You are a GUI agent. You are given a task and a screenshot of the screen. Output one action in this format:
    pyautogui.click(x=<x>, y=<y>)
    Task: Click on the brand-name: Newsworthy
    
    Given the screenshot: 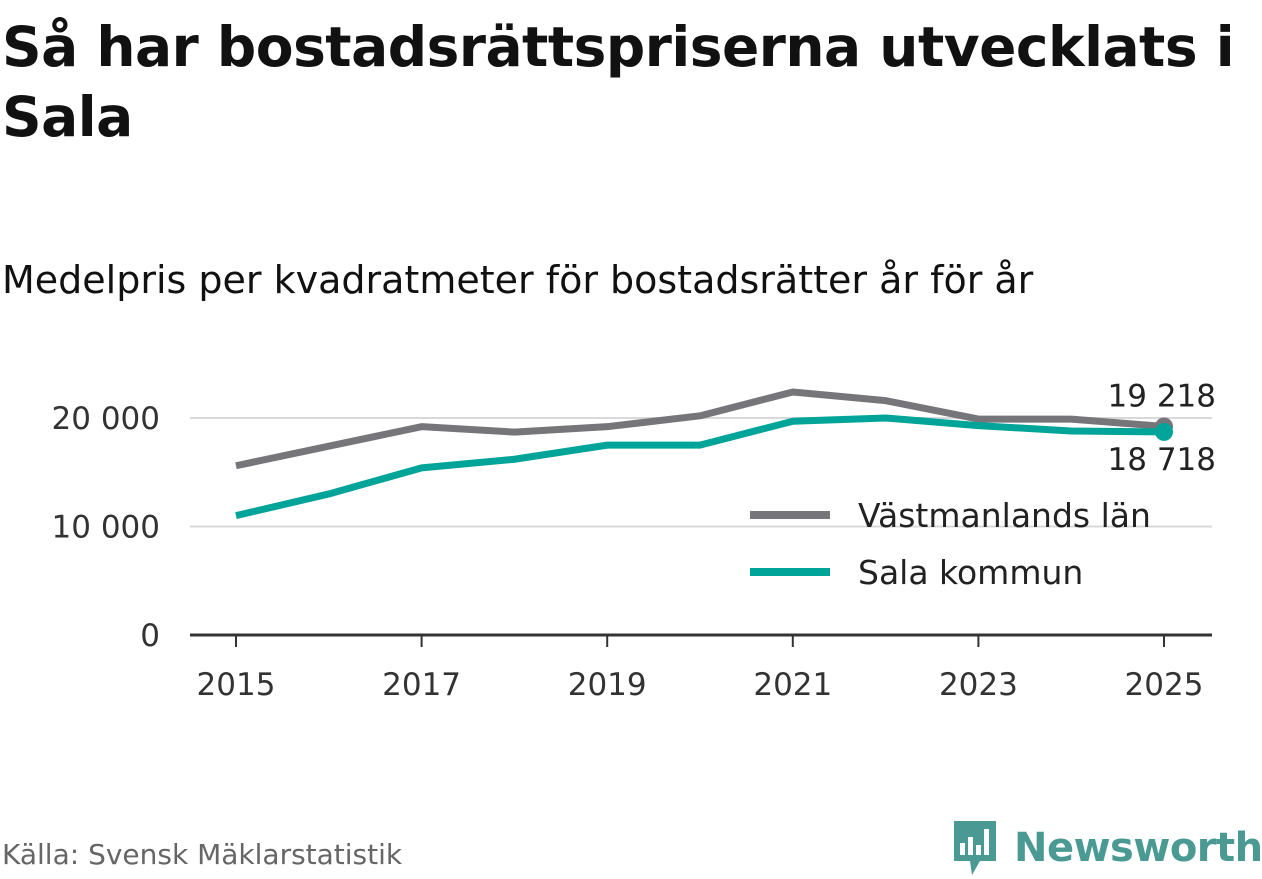 What is the action you would take?
    pyautogui.click(x=1138, y=848)
    